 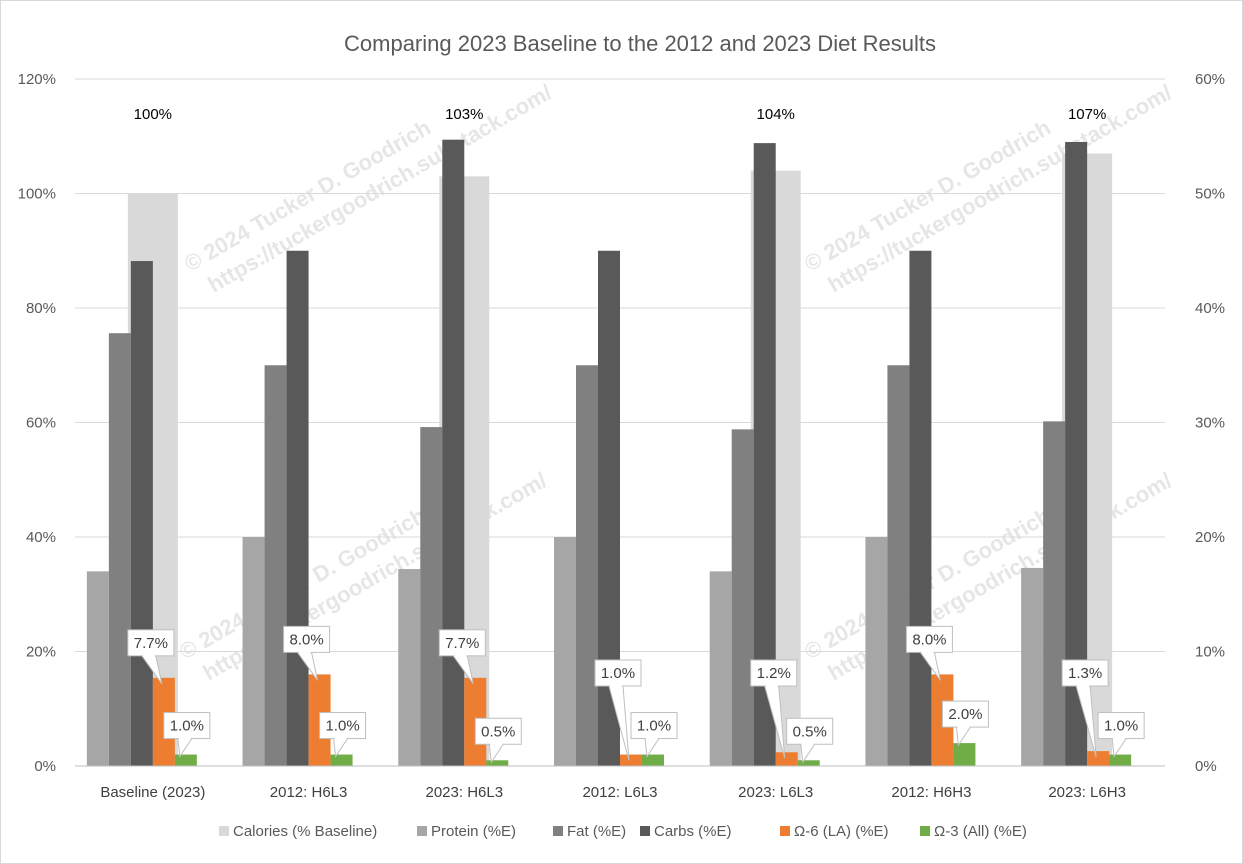 I want to click on category-label: 2023: H6L3, so click(x=464, y=792).